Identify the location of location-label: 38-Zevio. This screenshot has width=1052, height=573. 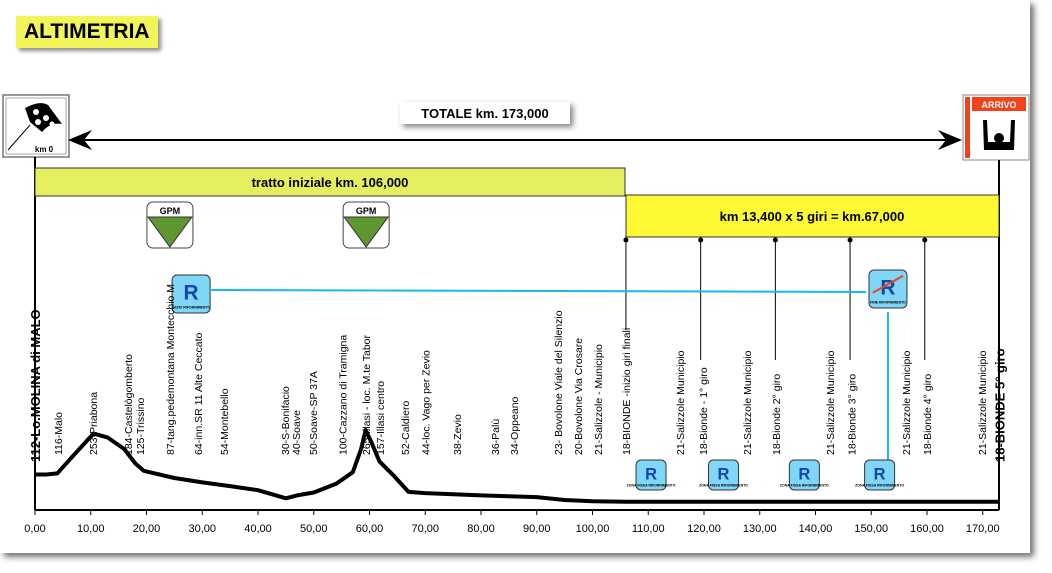
(458, 434).